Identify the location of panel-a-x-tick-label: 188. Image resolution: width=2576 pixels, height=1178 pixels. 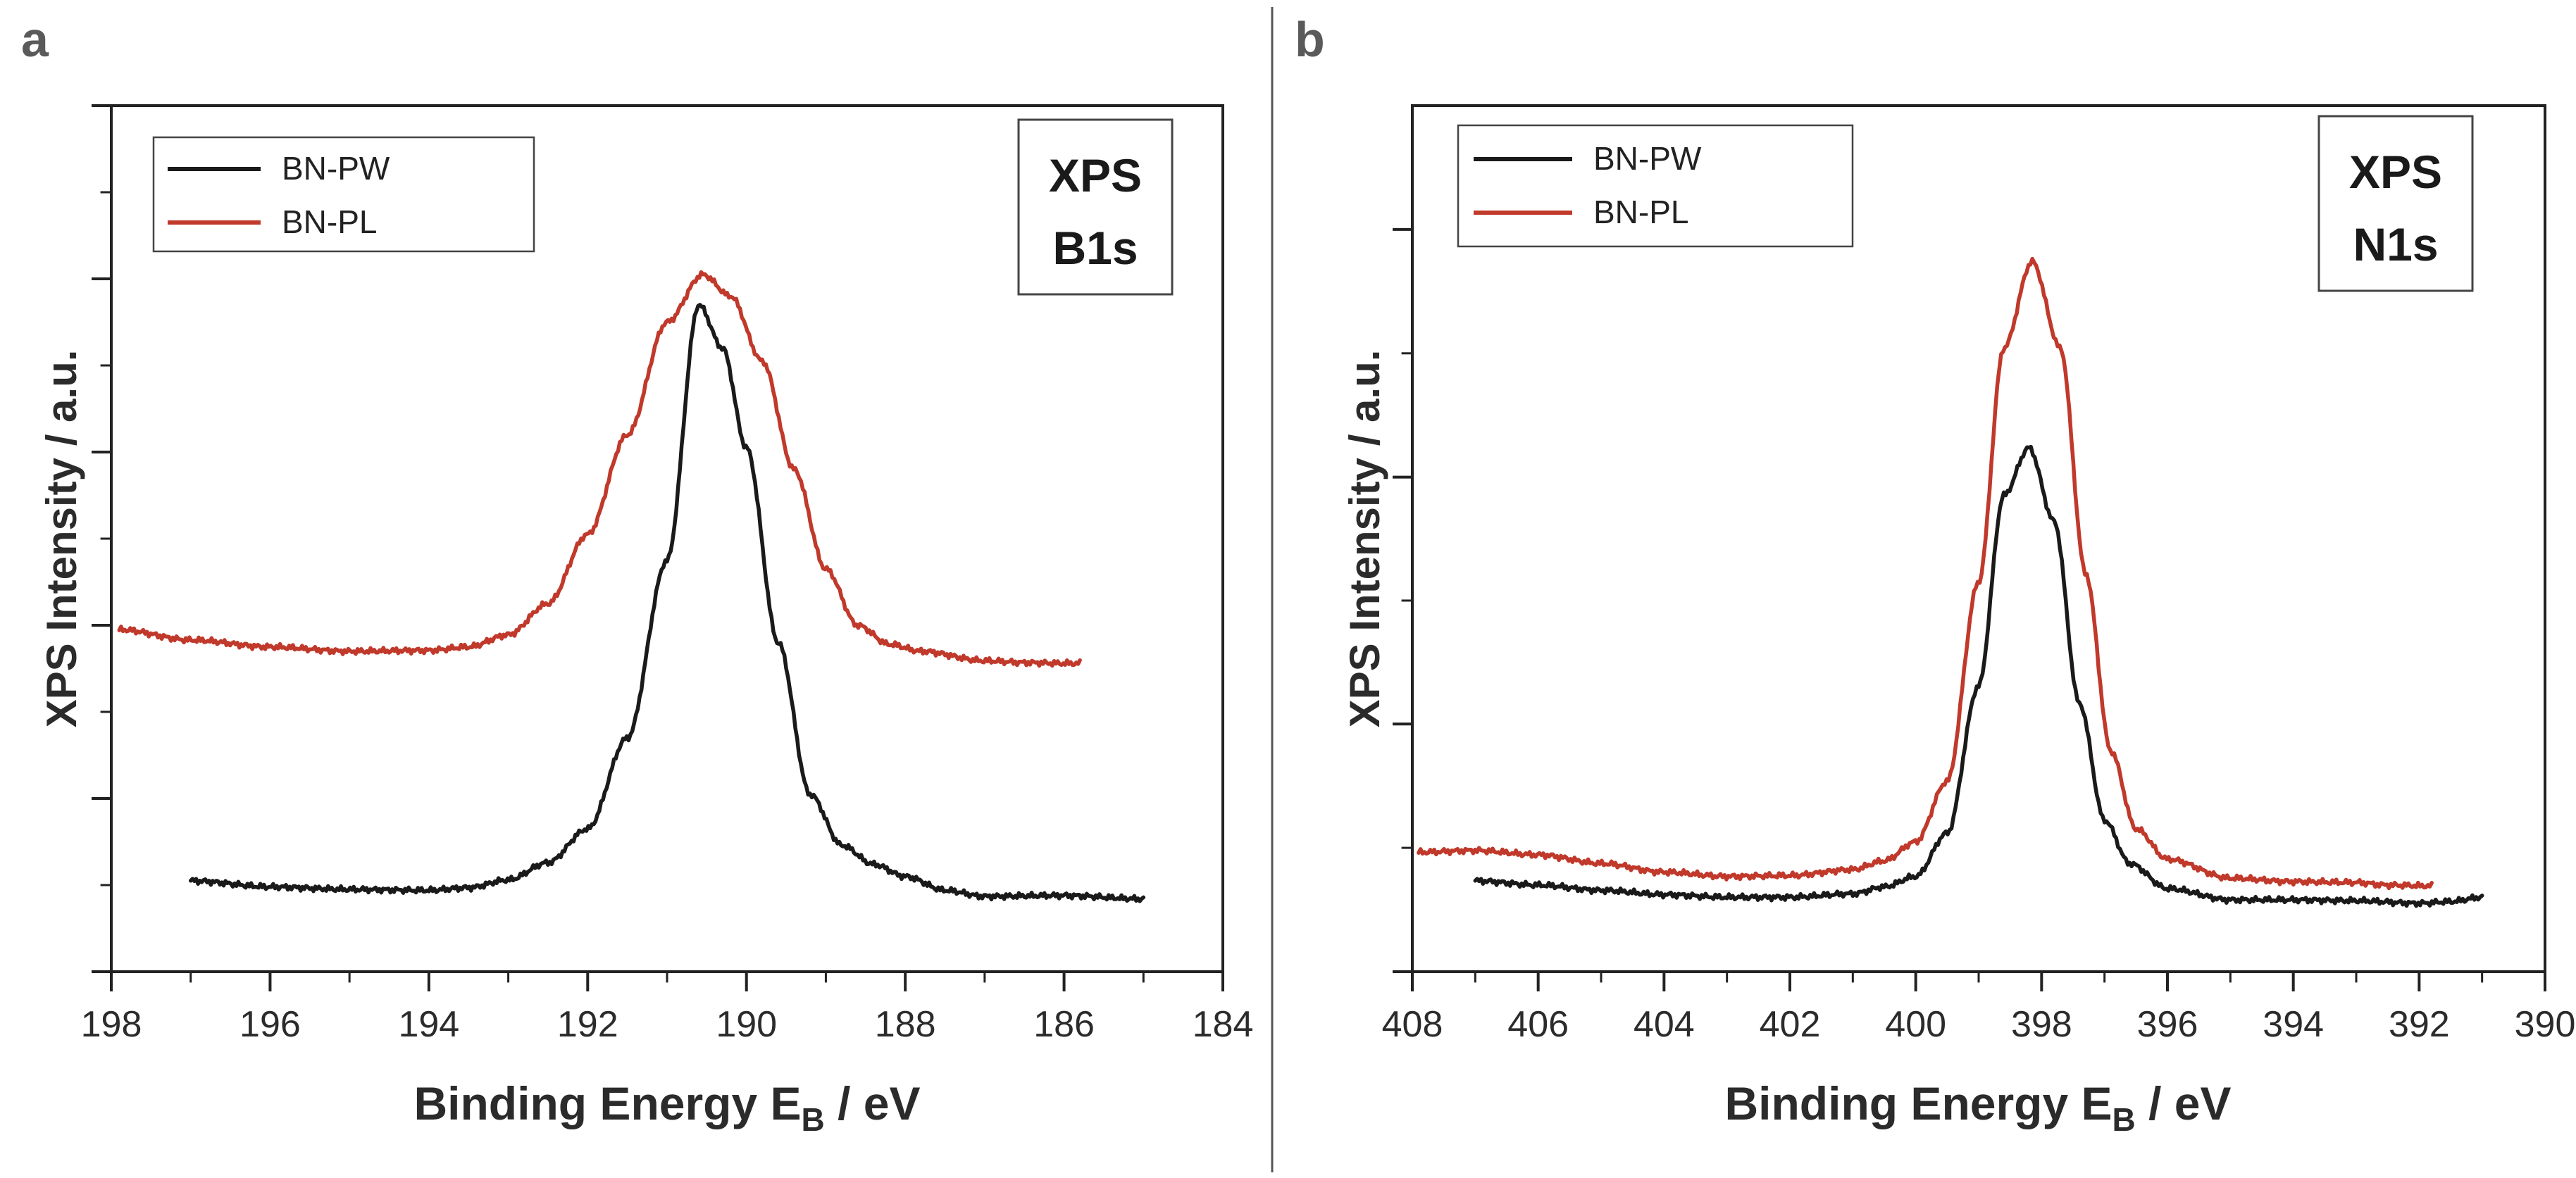
(905, 1024).